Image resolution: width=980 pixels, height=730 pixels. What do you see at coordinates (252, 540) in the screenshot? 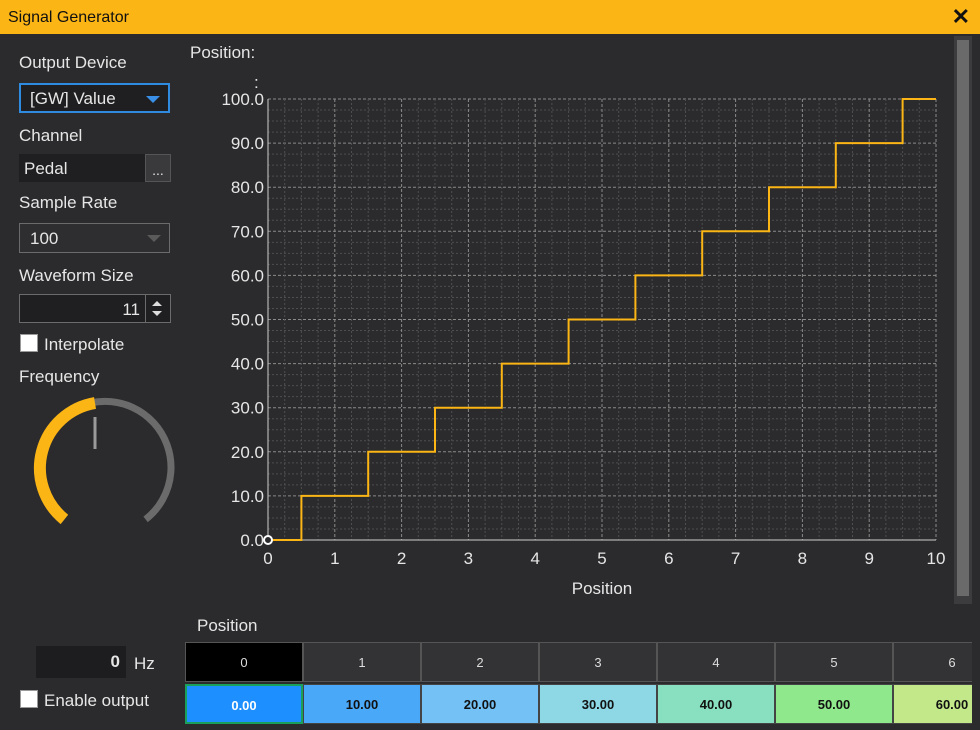
I see `y-tick-label: 0.0` at bounding box center [252, 540].